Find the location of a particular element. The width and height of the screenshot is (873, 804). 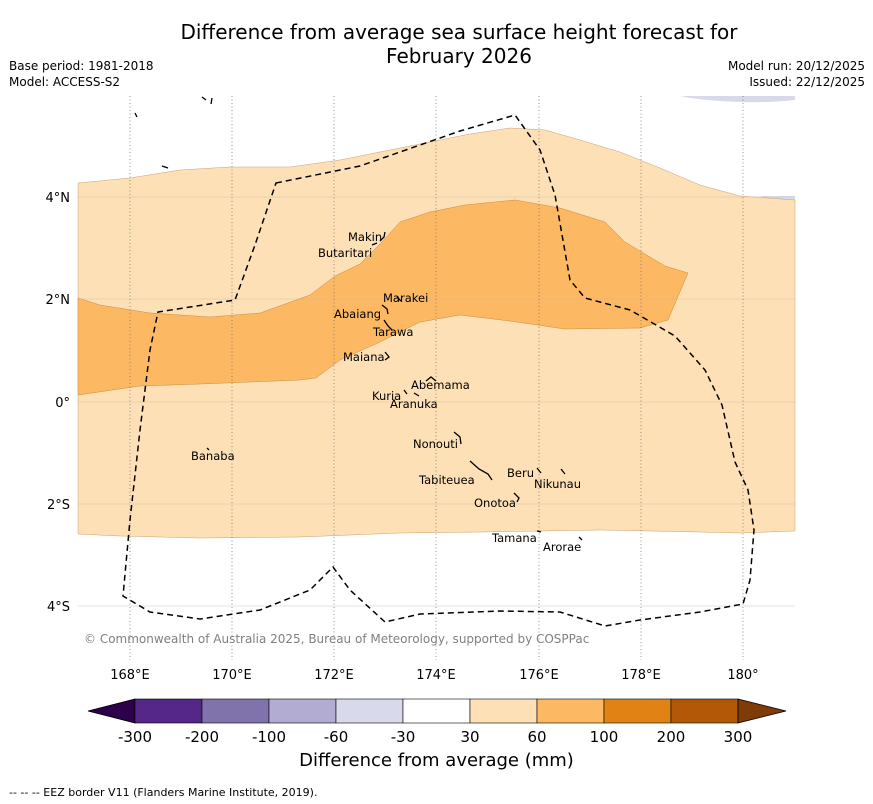

place-label: Nikunau is located at coordinates (557, 484).